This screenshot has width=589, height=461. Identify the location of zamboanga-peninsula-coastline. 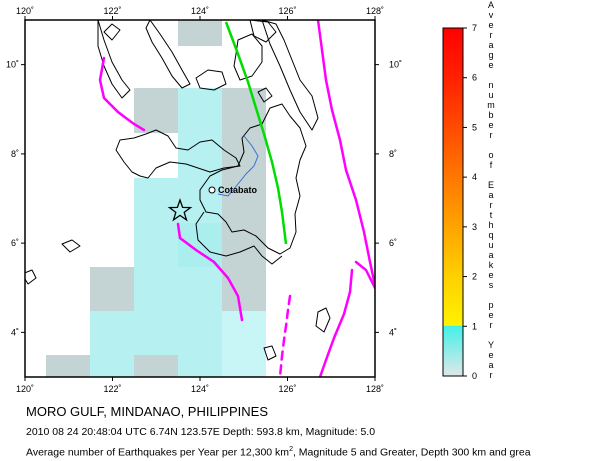
(178, 154).